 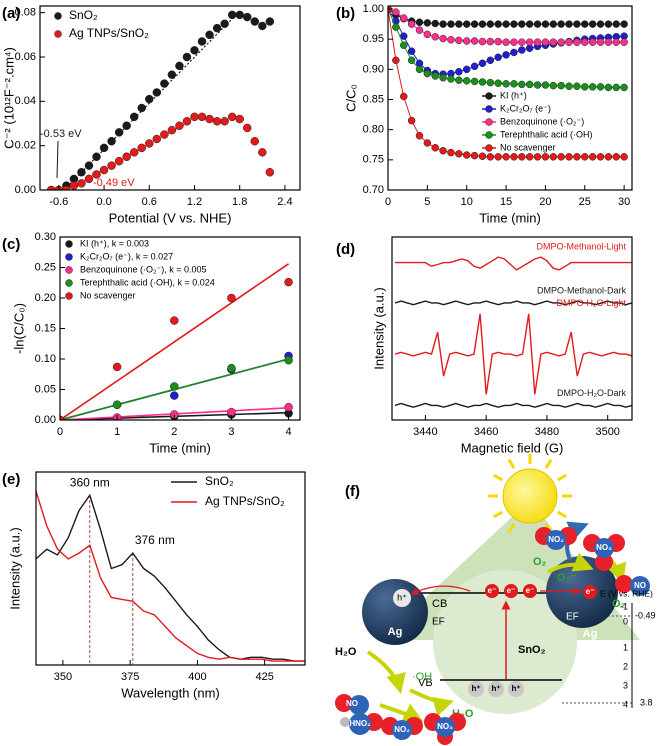 What do you see at coordinates (532, 650) in the screenshot?
I see `sno2-label: SnO₂` at bounding box center [532, 650].